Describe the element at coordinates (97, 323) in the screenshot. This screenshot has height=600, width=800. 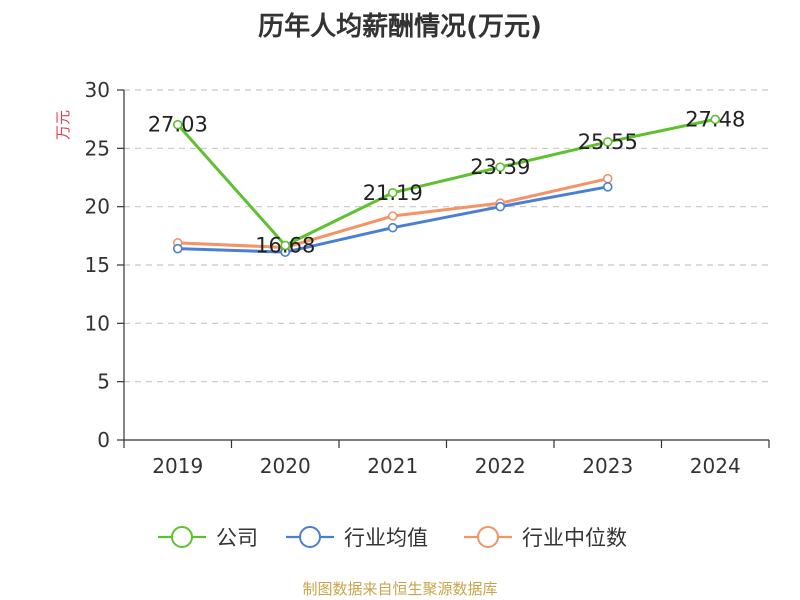
I see `y-tick-label: 10` at that location.